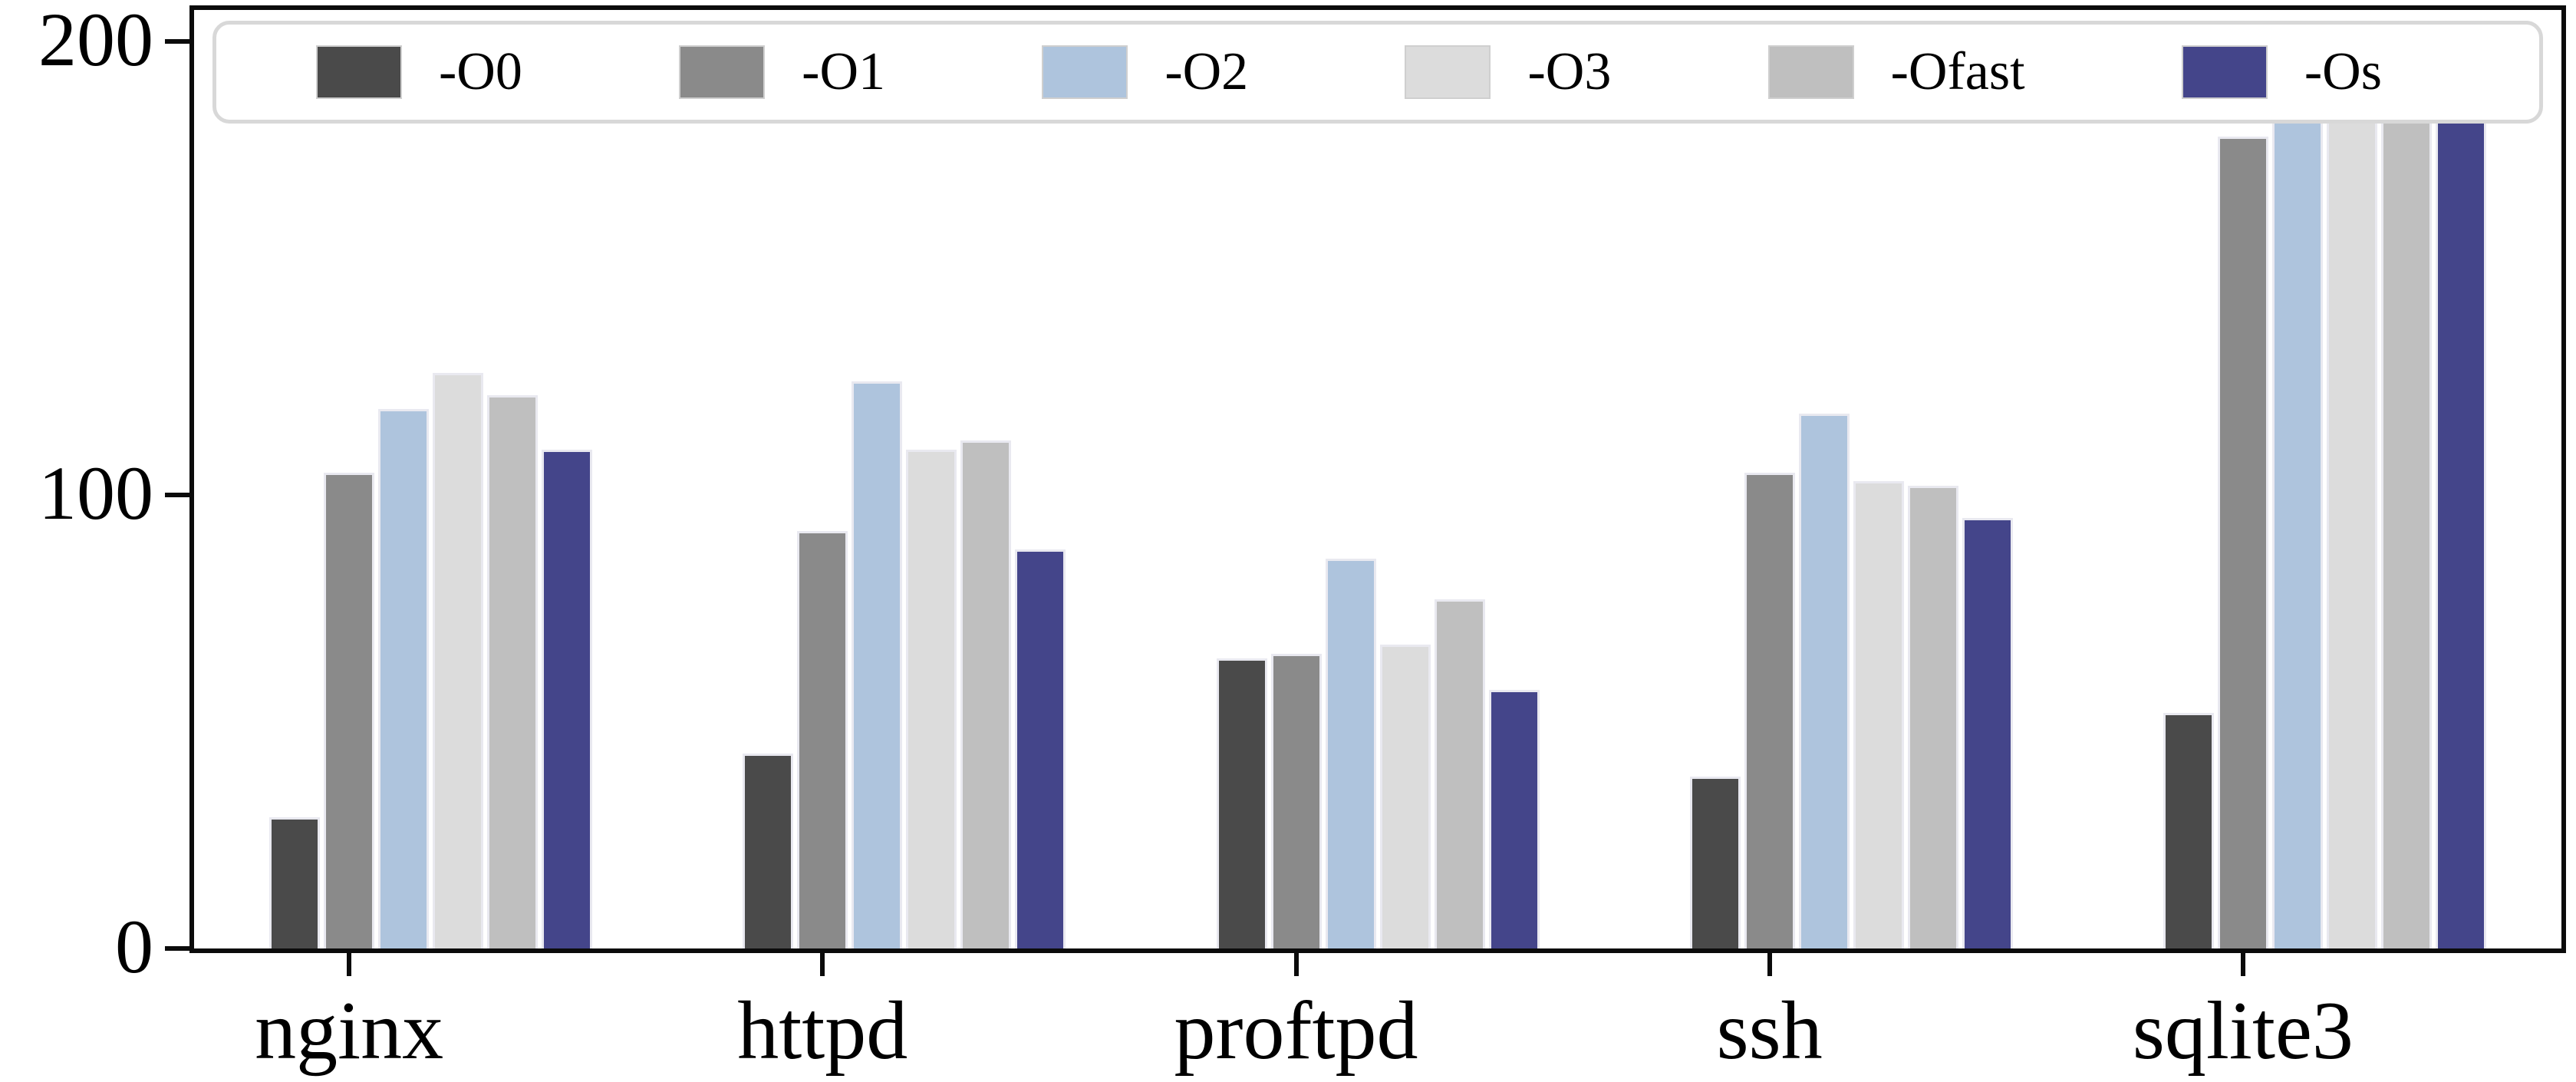 Image resolution: width=2576 pixels, height=1082 pixels. What do you see at coordinates (419, 72) in the screenshot?
I see `legend-item-o0: -O0` at bounding box center [419, 72].